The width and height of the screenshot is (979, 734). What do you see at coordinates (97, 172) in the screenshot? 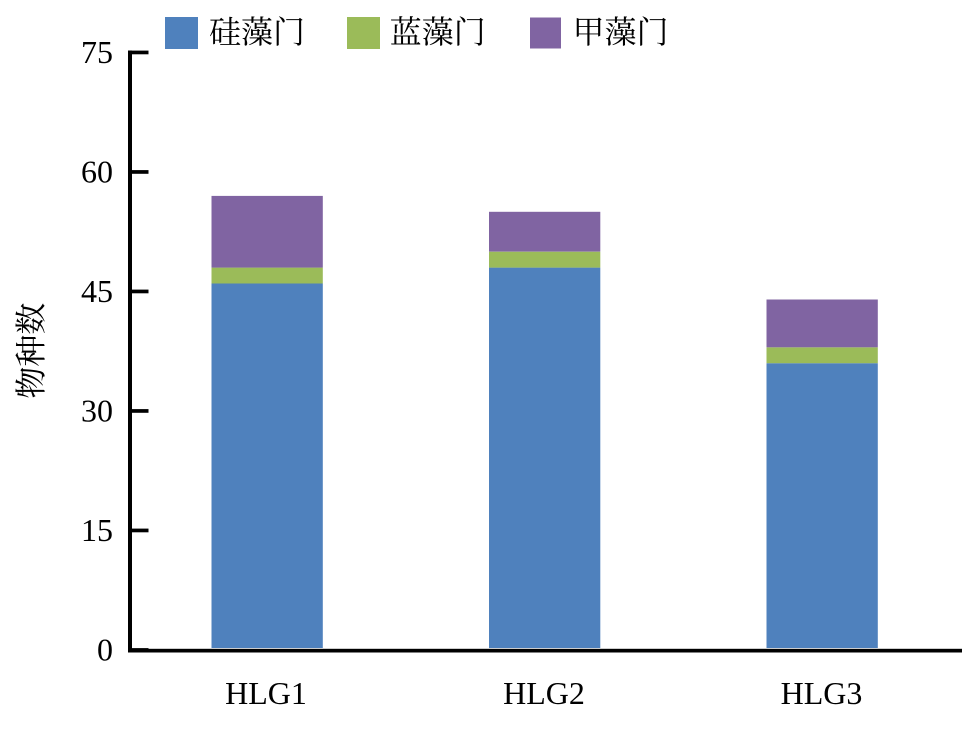
I see `svg-text: 60` at bounding box center [97, 172].